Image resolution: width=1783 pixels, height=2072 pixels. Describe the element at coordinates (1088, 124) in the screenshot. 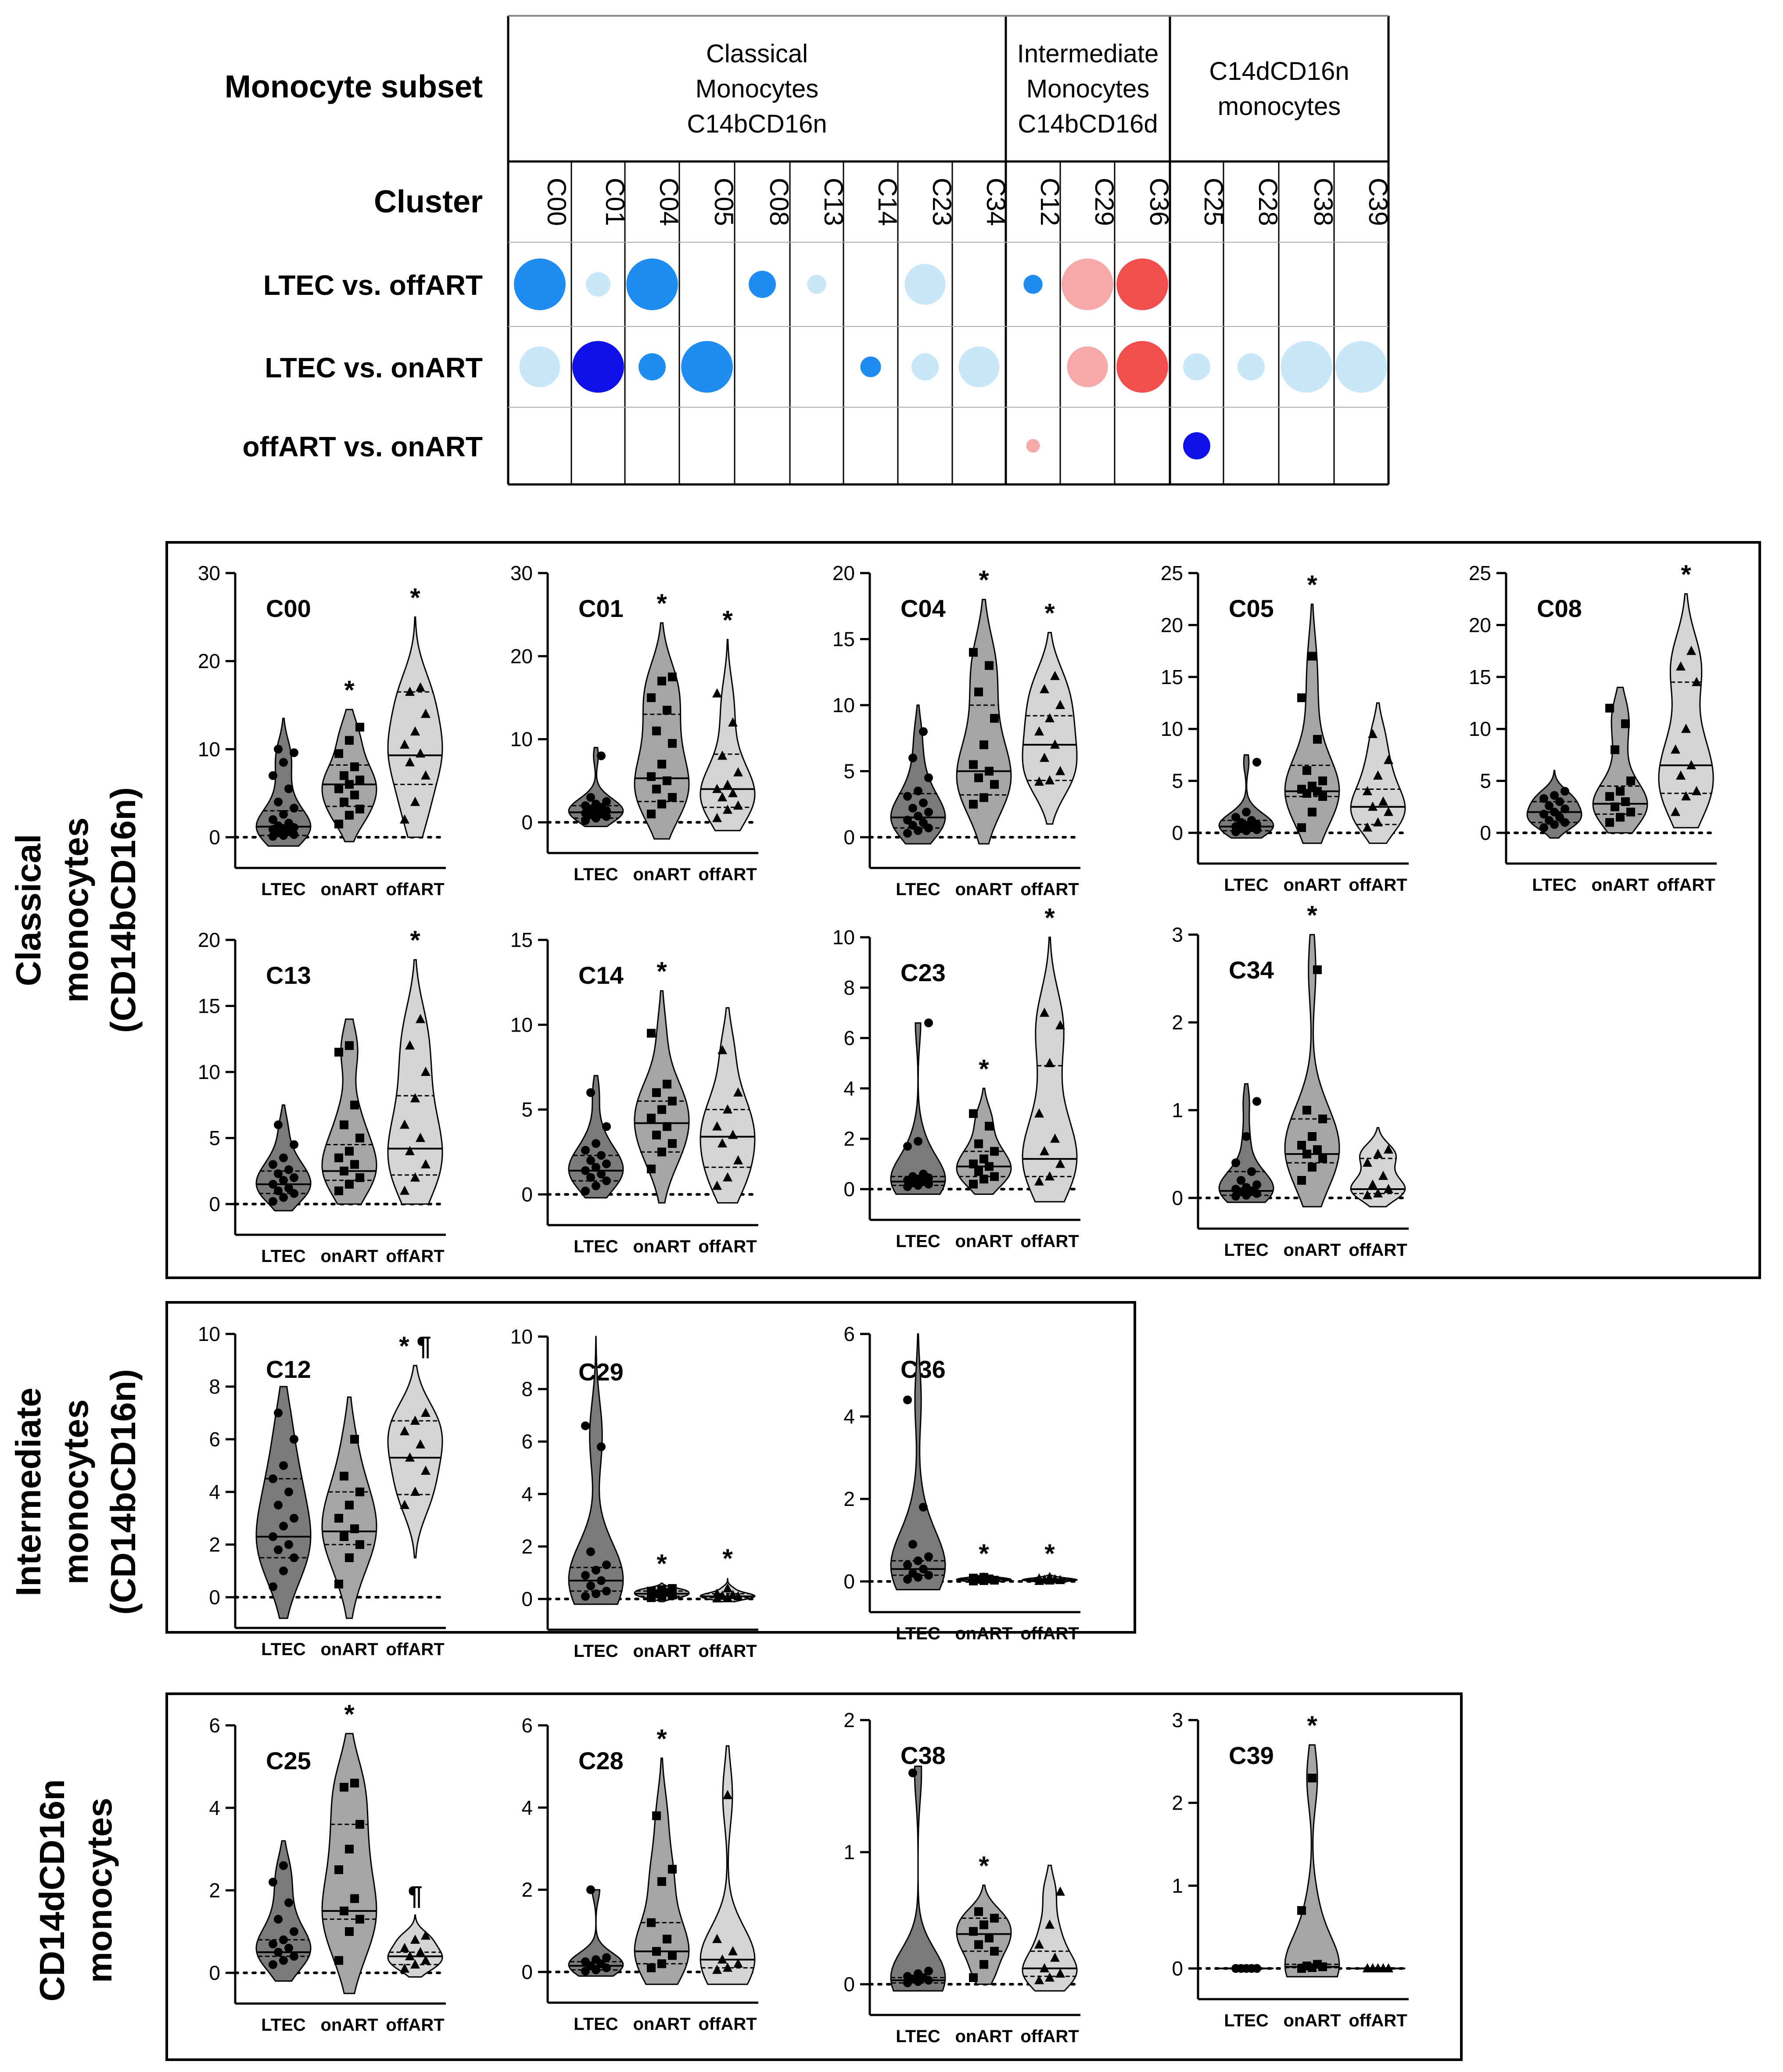

I see `group-title: C14bCD16d` at that location.